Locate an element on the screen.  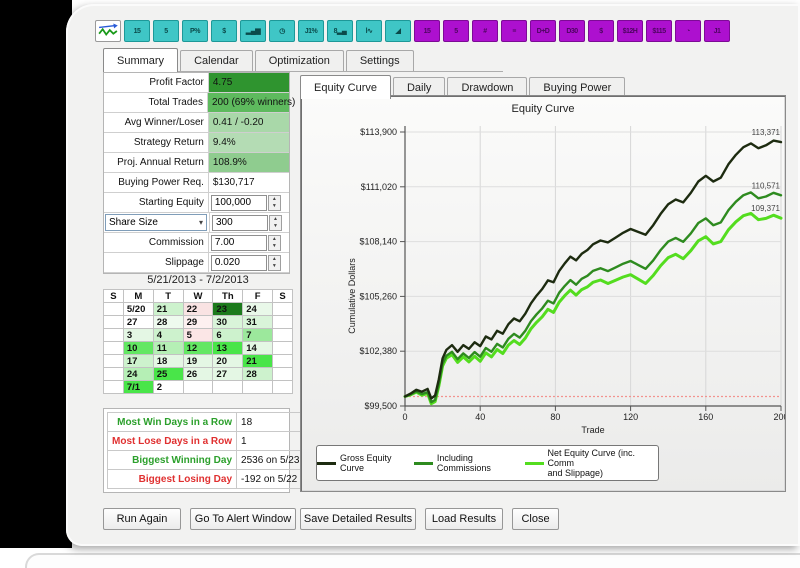
input-wrap: ▲▼ is located at coordinates (248, 263).